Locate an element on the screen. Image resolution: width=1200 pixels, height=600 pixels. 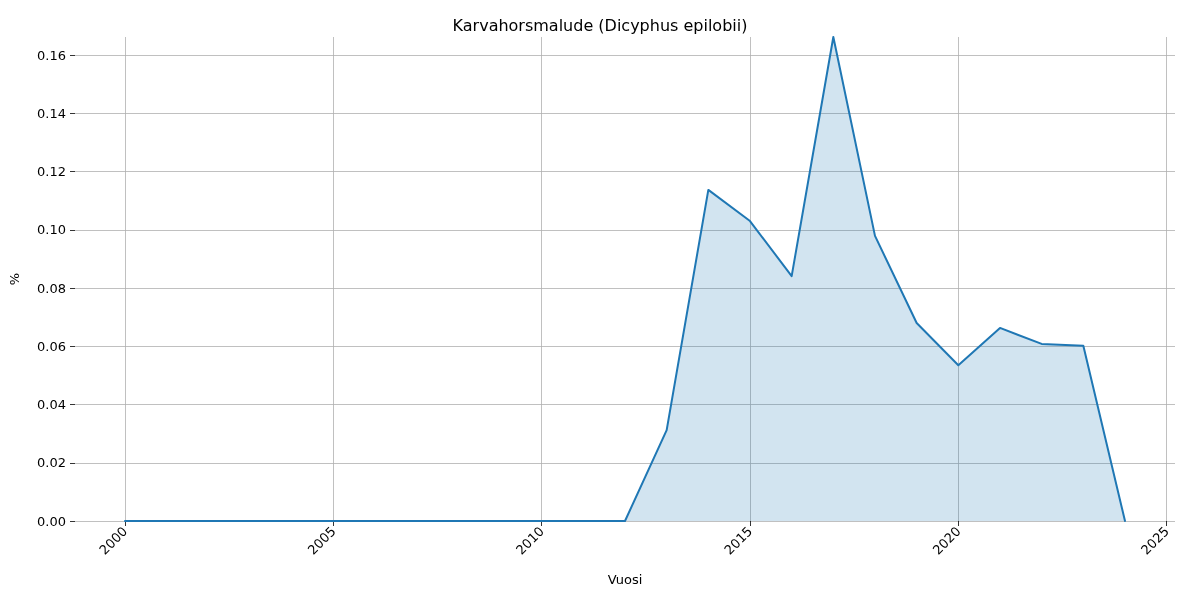
chart-title: Karvahorsmalude (Dicyphus epilobii) is located at coordinates (600, 25).